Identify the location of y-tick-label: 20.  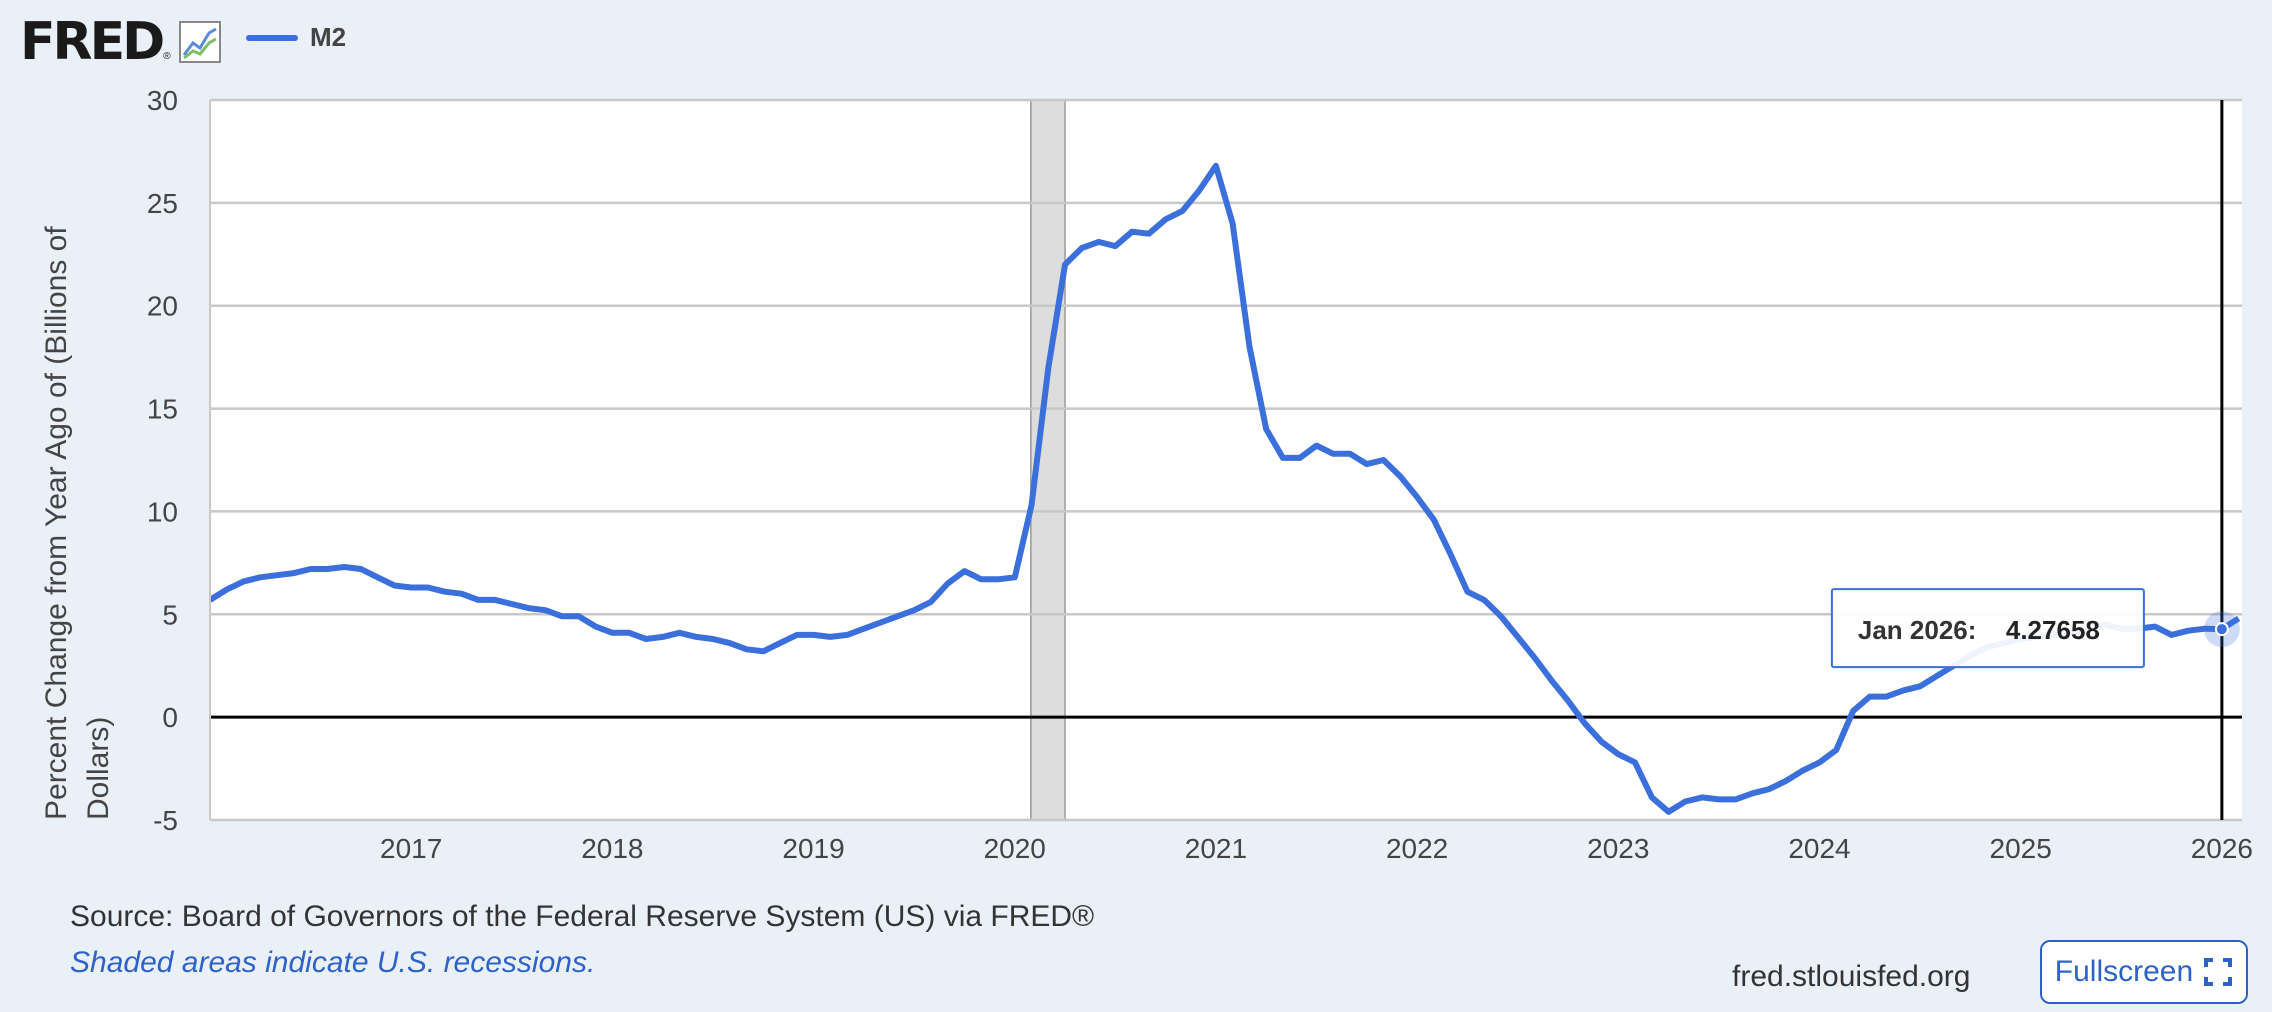
(162, 306).